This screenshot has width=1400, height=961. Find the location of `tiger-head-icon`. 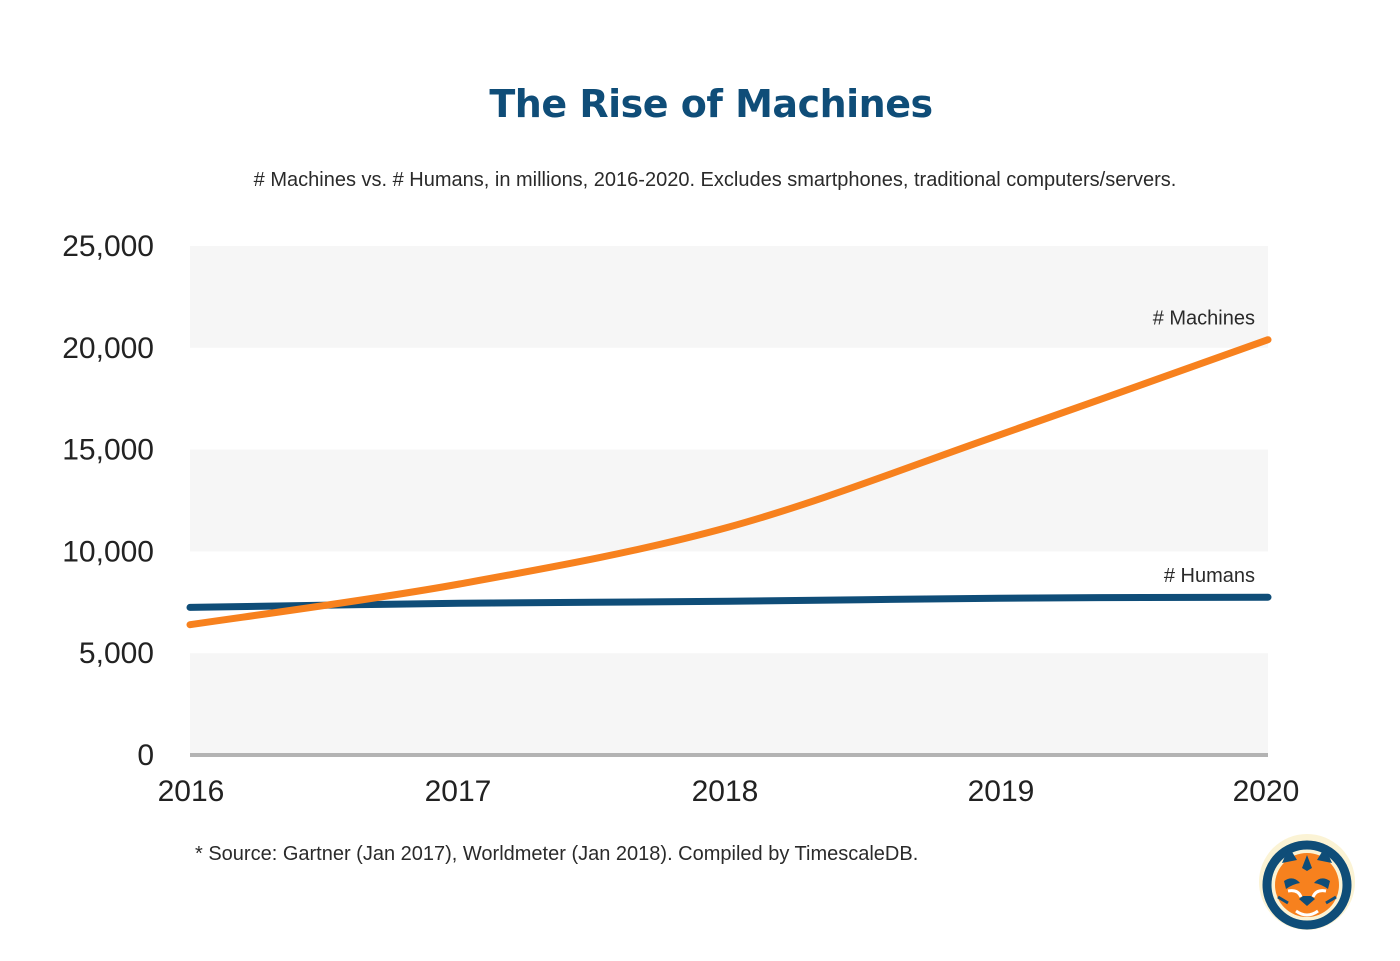

tiger-head-icon is located at coordinates (1307, 882).